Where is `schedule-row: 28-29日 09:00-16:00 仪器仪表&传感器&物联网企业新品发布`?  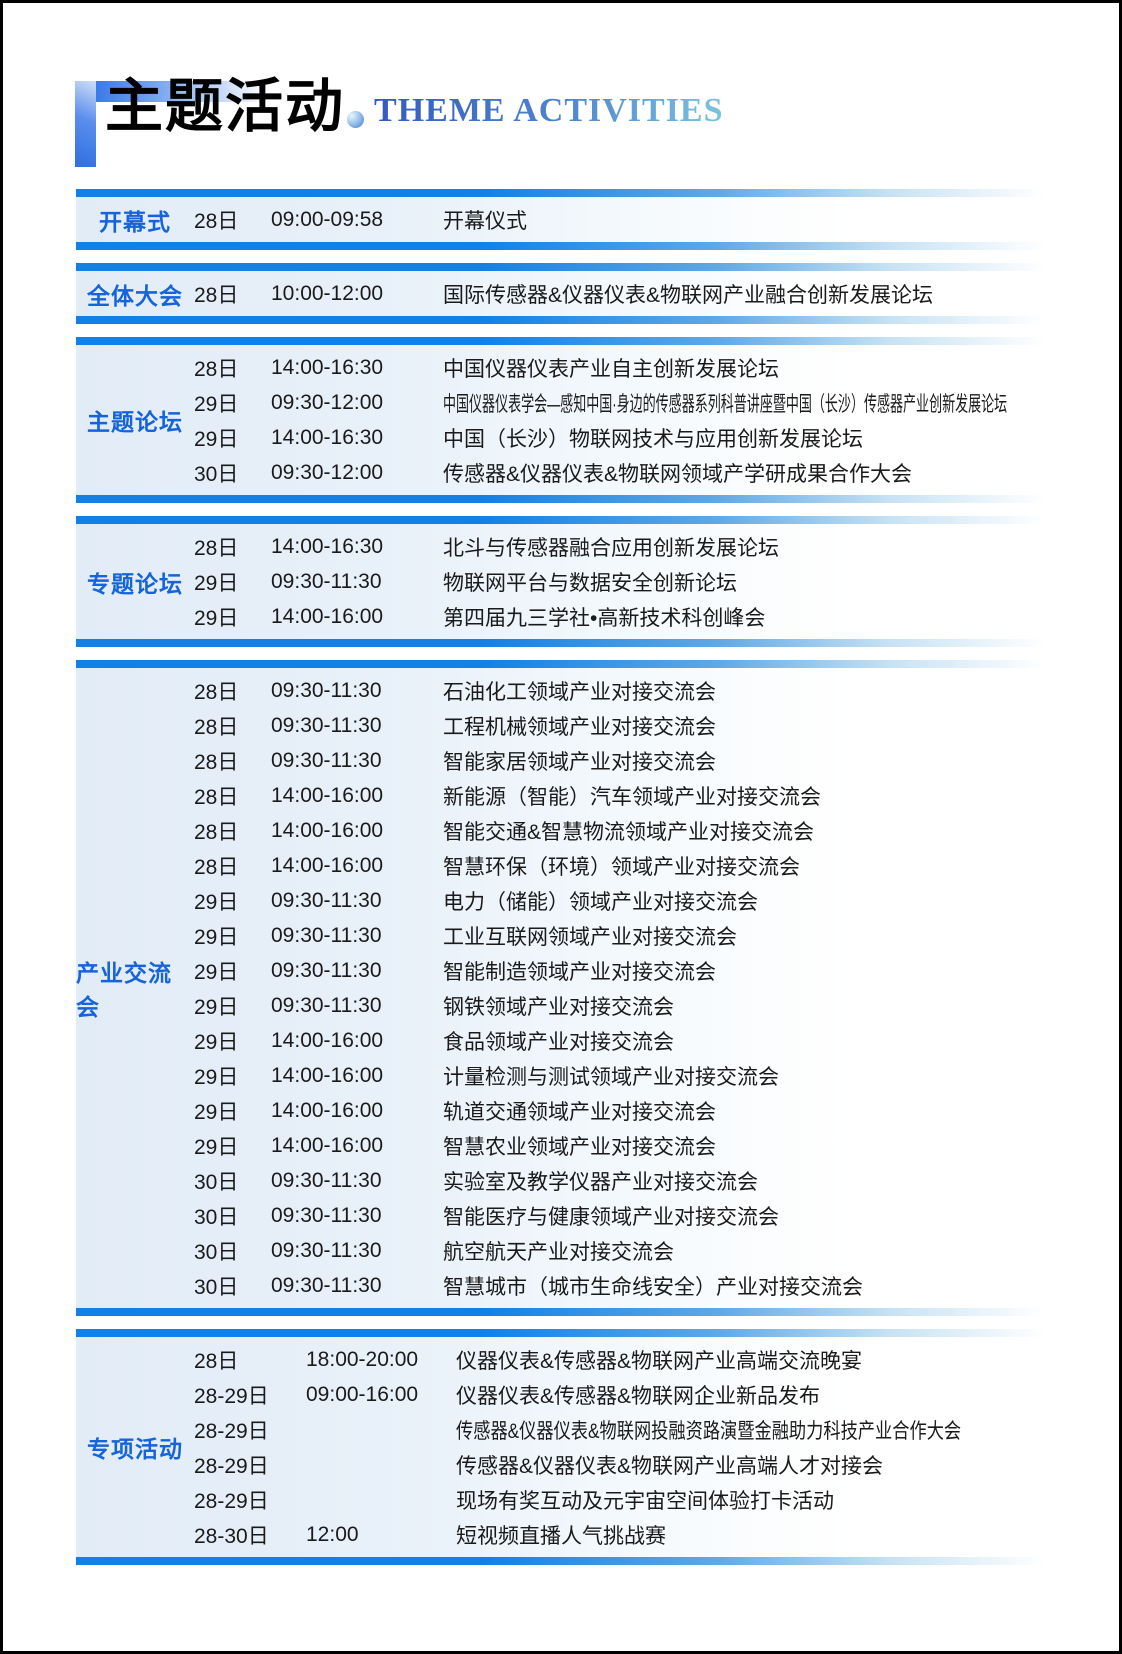
schedule-row: 28-29日 09:00-16:00 仪器仪表&传感器&物联网企业新品发布 is located at coordinates (620, 1394).